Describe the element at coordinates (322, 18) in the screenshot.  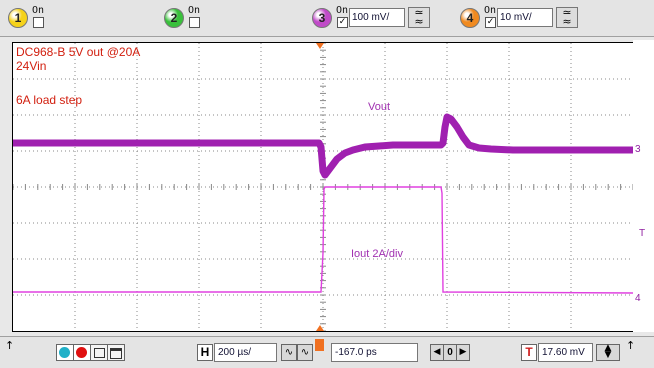
I see `channel-3-button: 3` at that location.